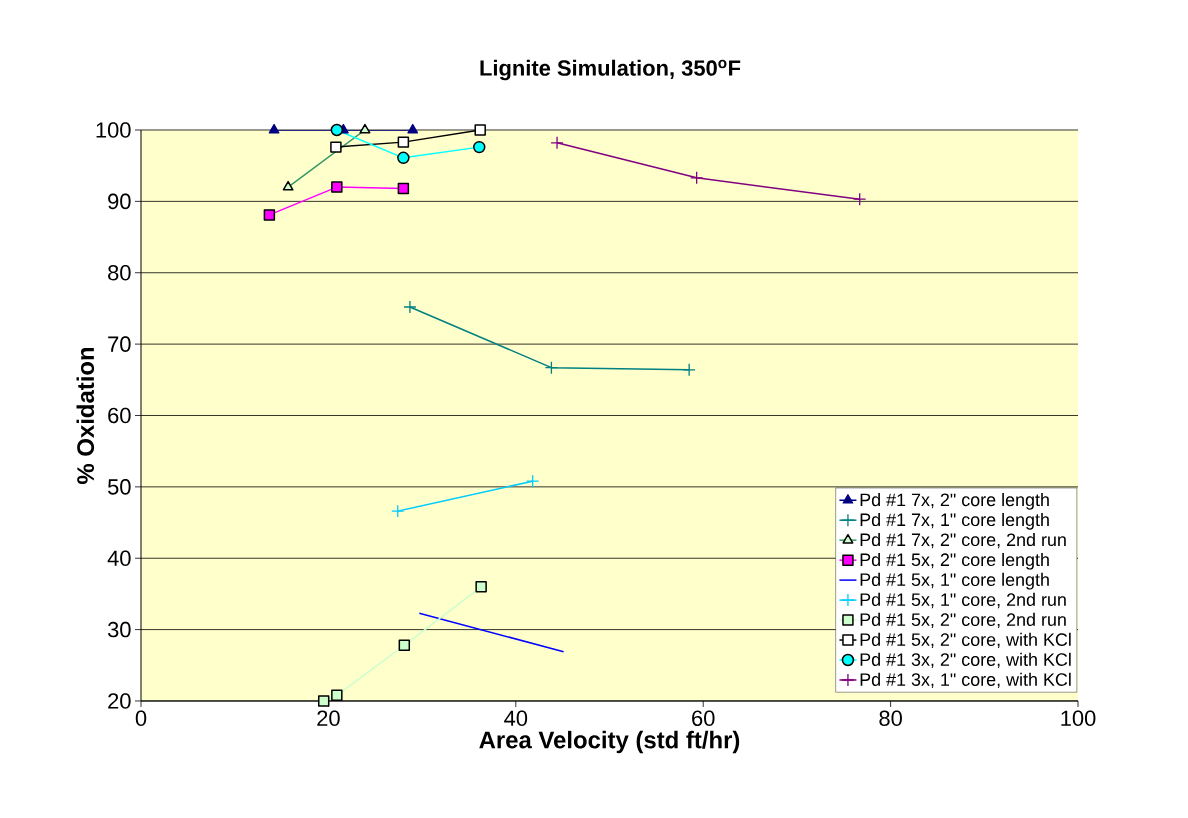  I want to click on legend-label: Pd #1 7x, 2" core, 2nd run, so click(963, 540).